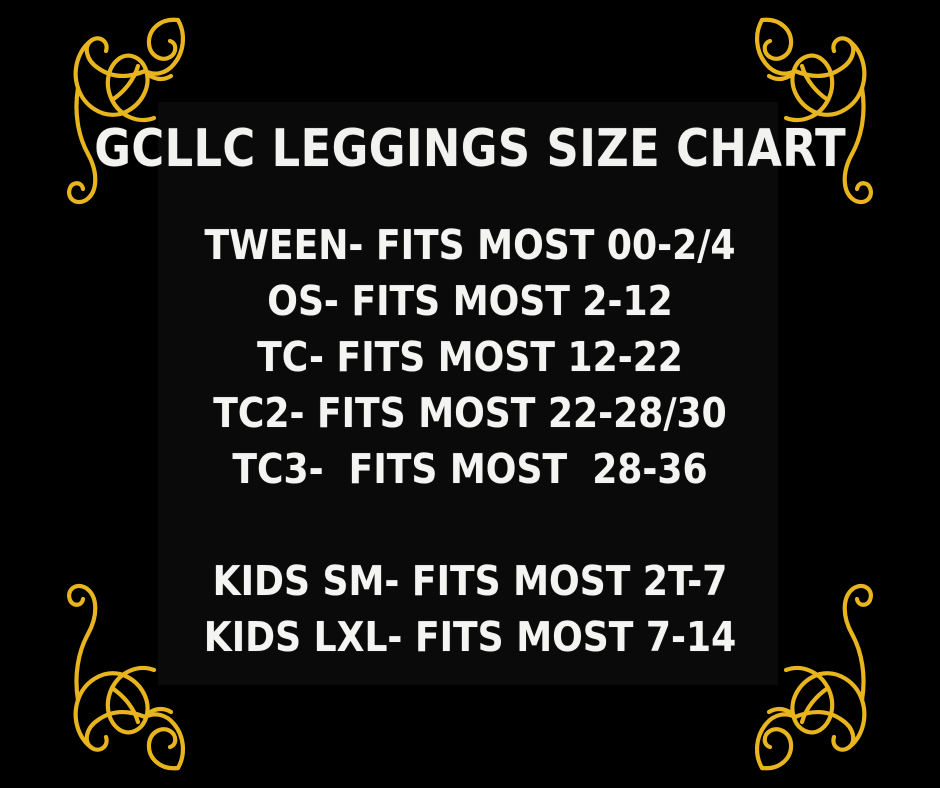 The image size is (940, 788). Describe the element at coordinates (470, 245) in the screenshot. I see `list-item: TWEEN- FITS MOST 00-2/4` at that location.